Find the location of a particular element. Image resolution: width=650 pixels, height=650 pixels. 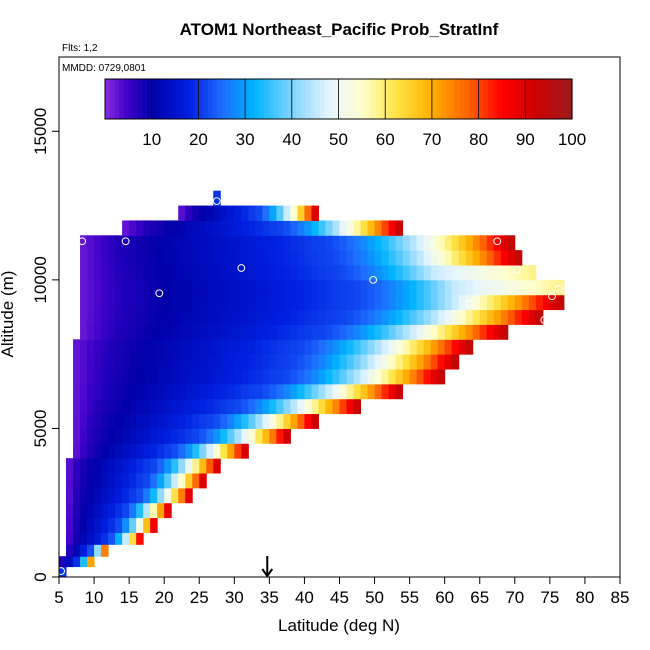

colorbar-tick-label: 20 is located at coordinates (198, 139).